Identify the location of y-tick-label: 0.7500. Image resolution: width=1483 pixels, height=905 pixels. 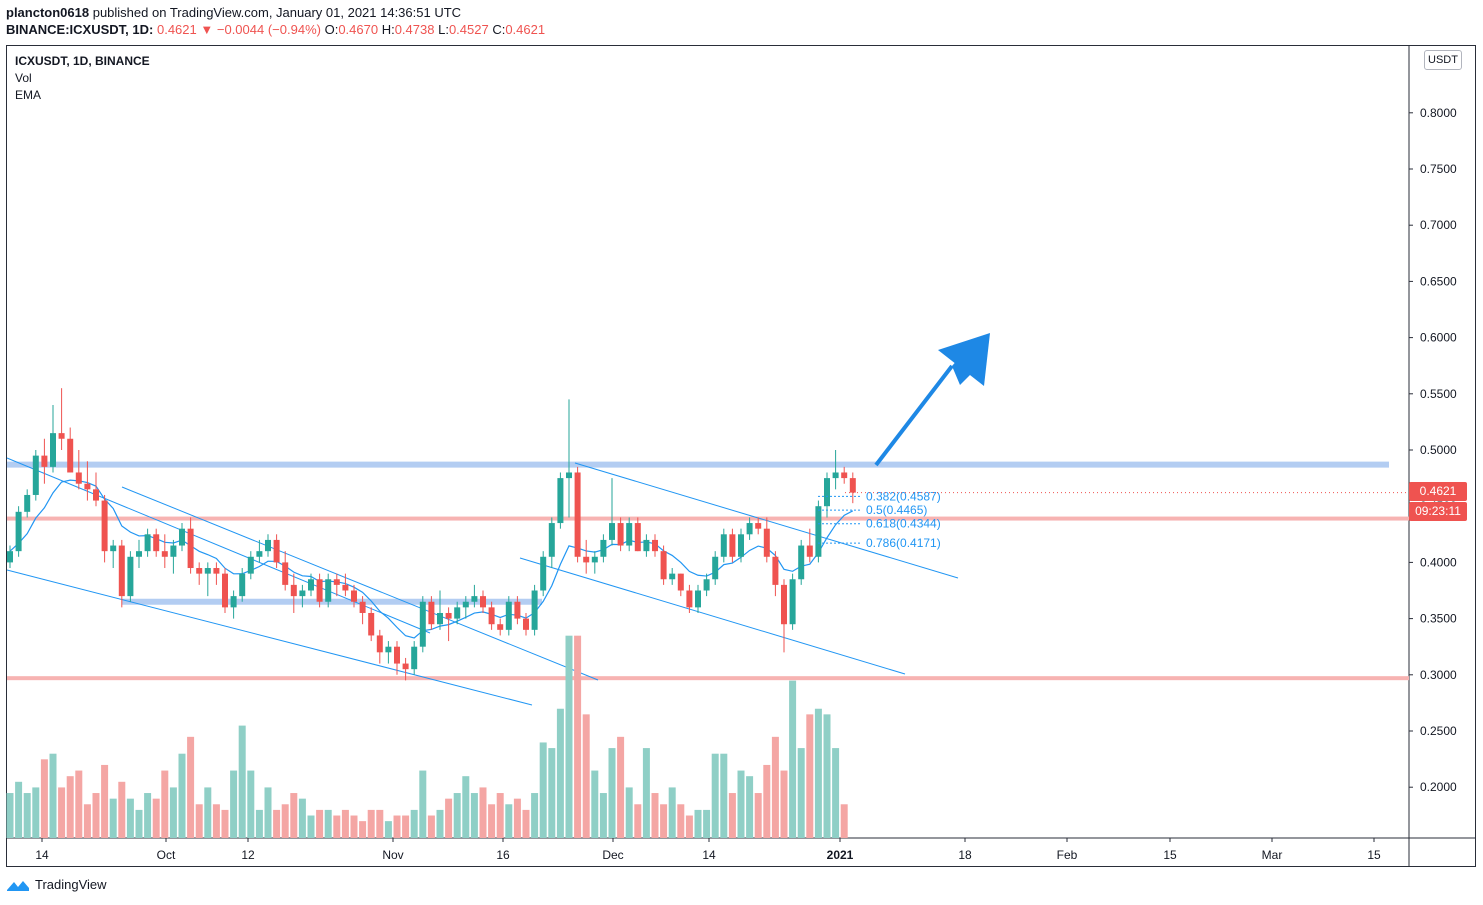
(1438, 169).